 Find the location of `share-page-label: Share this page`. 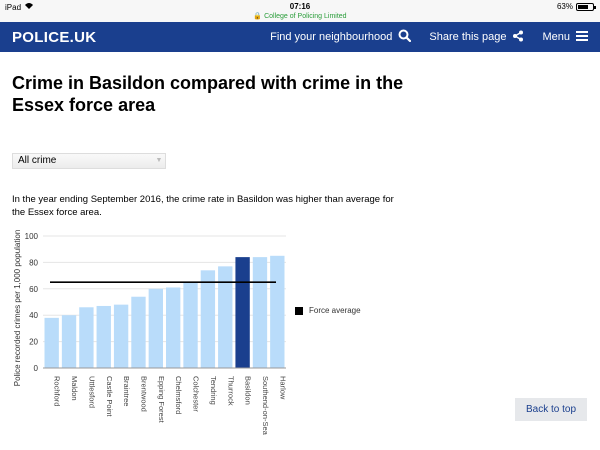

share-page-label: Share this page is located at coordinates (468, 37).